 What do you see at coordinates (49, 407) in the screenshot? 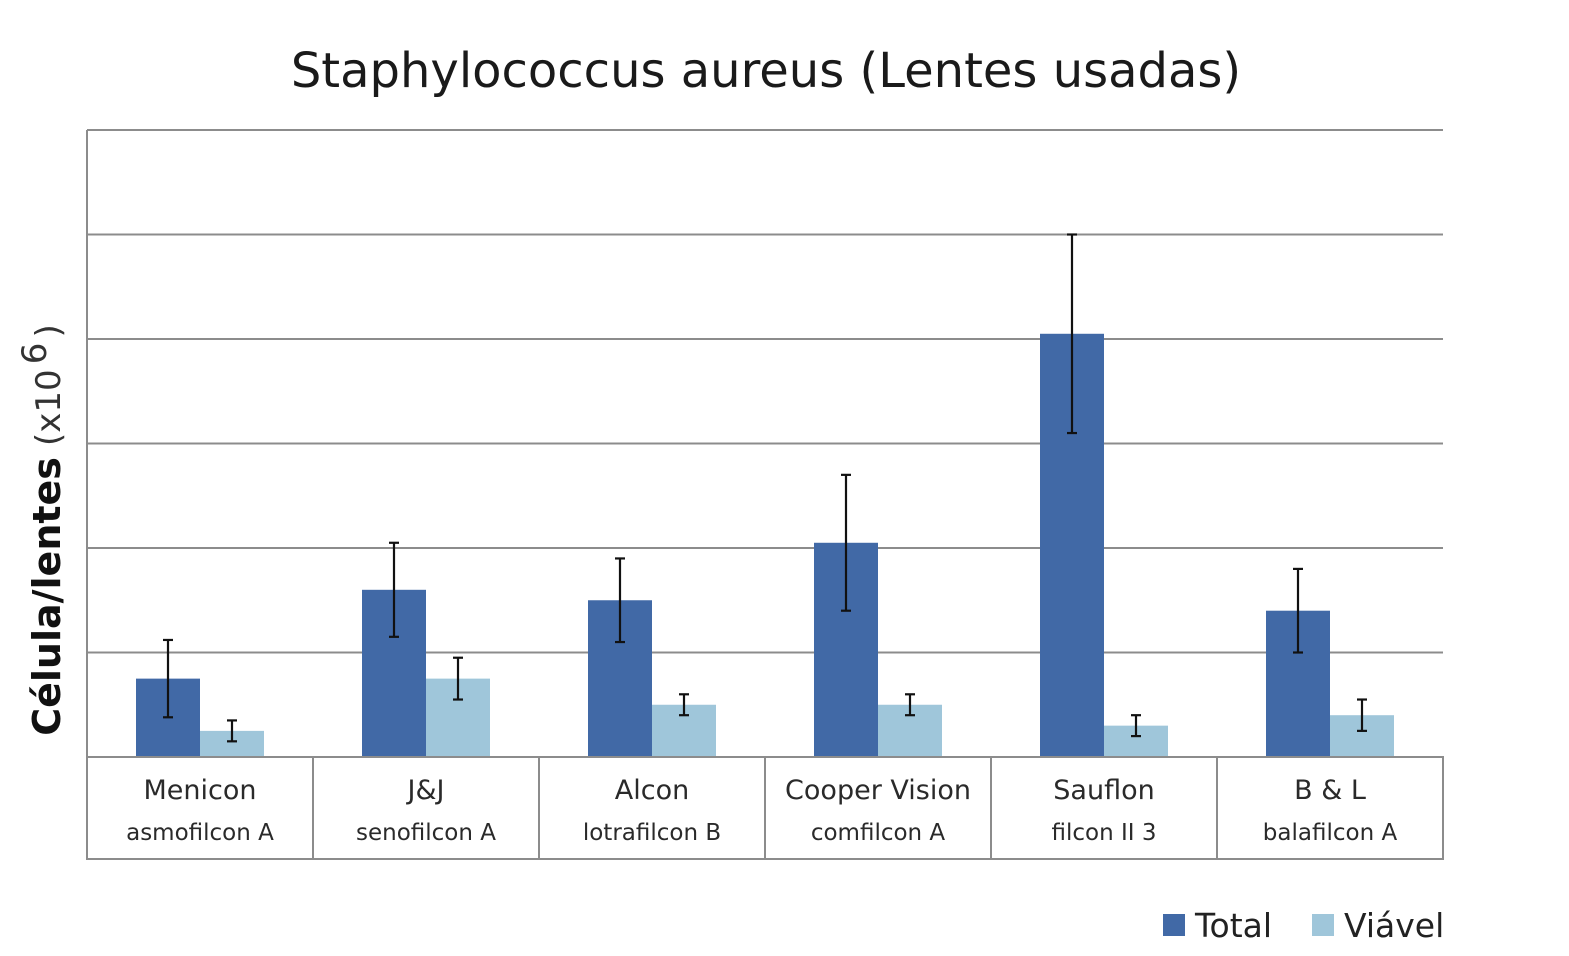
I see `y-axis-unit-prefix: (x10` at bounding box center [49, 407].